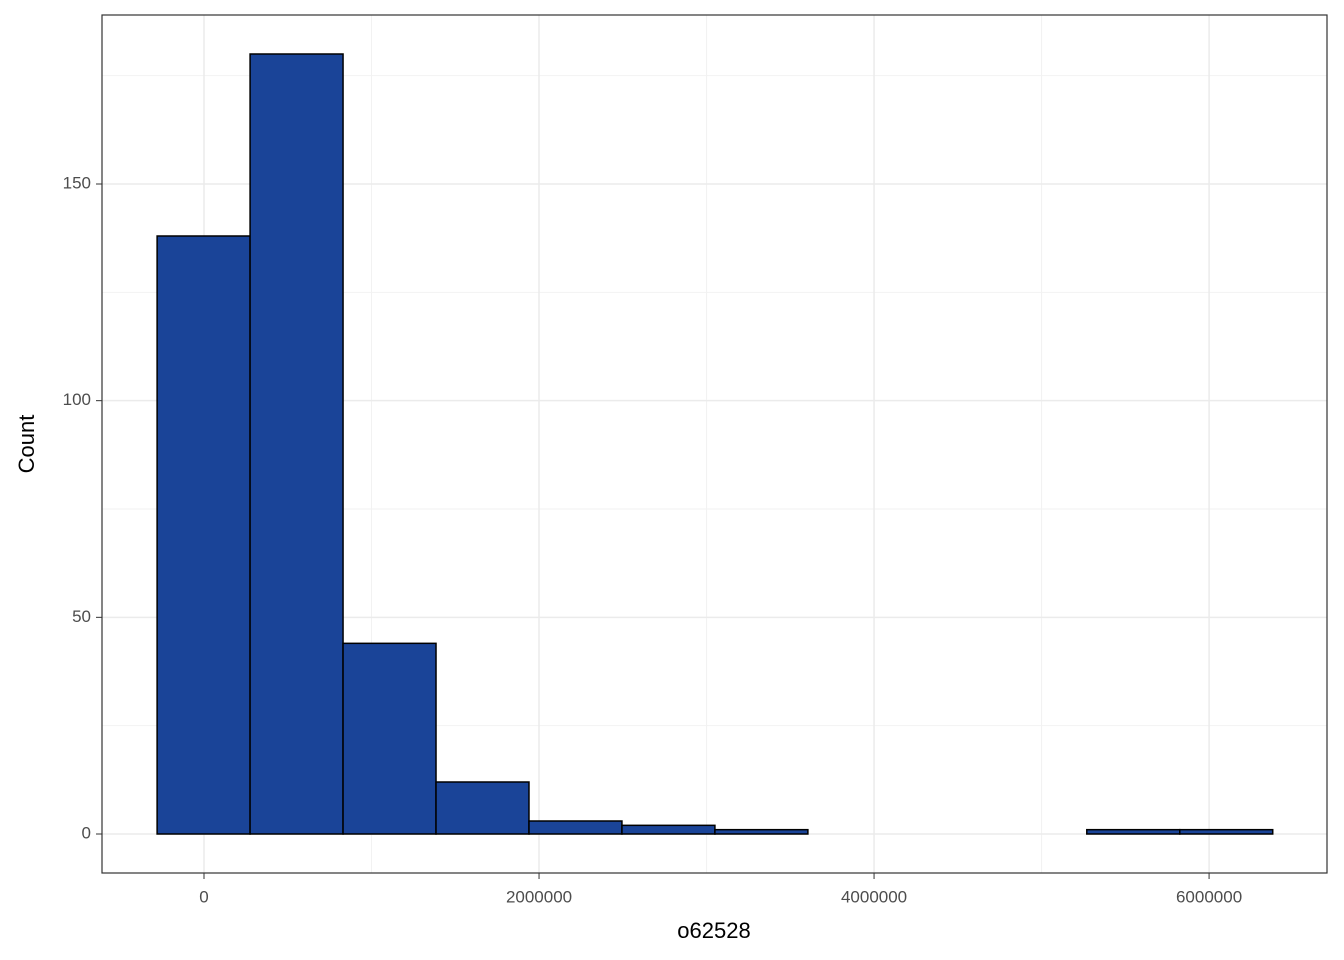  What do you see at coordinates (713, 930) in the screenshot?
I see `x-axis-title: o62528` at bounding box center [713, 930].